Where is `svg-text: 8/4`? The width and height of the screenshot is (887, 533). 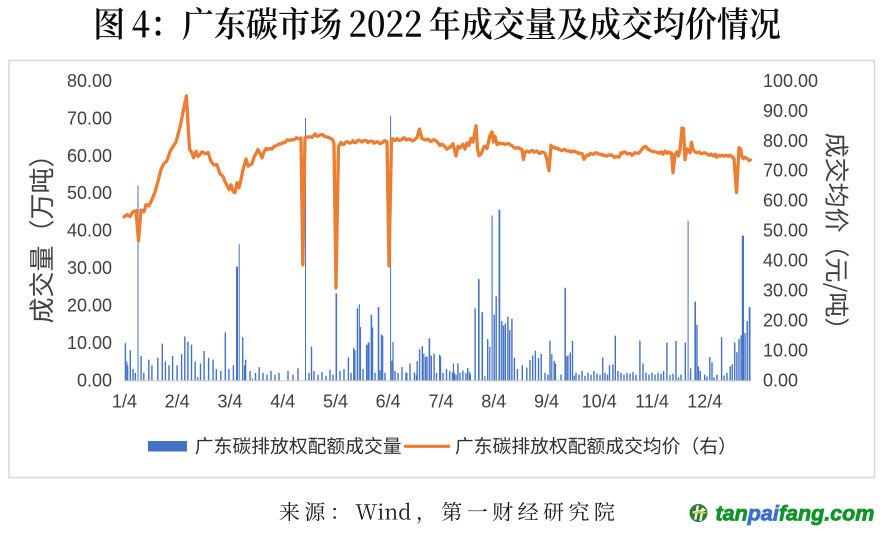
svg-text: 8/4 is located at coordinates (493, 402).